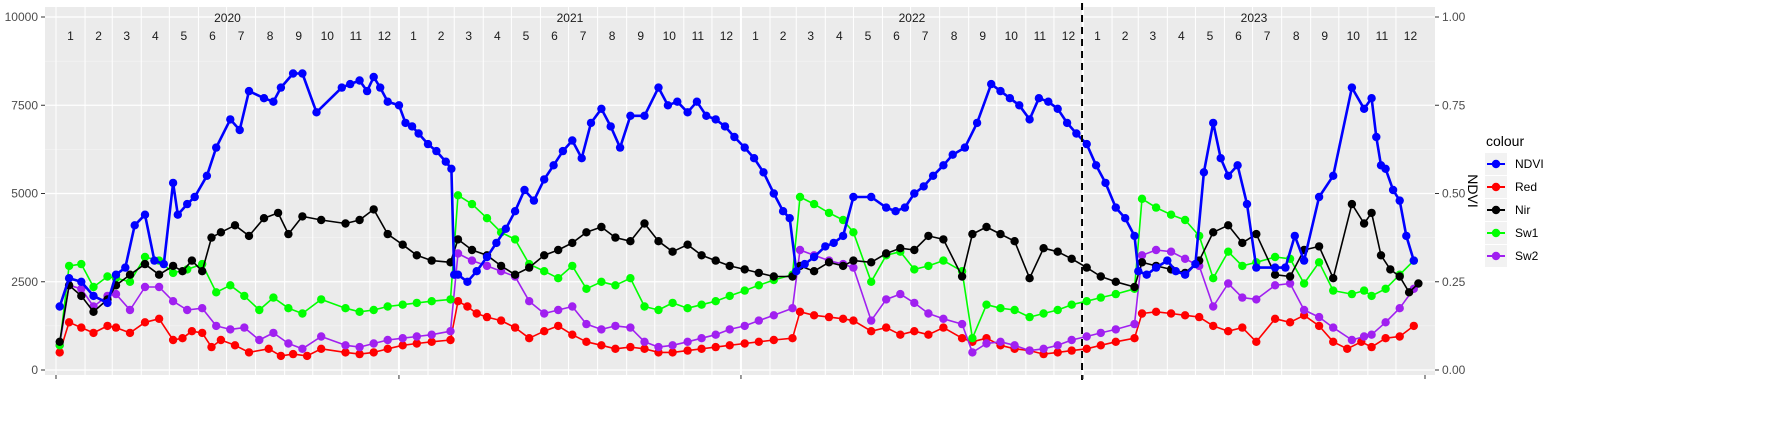  Describe the element at coordinates (1097, 36) in the screenshot. I see `month-label: 1` at that location.